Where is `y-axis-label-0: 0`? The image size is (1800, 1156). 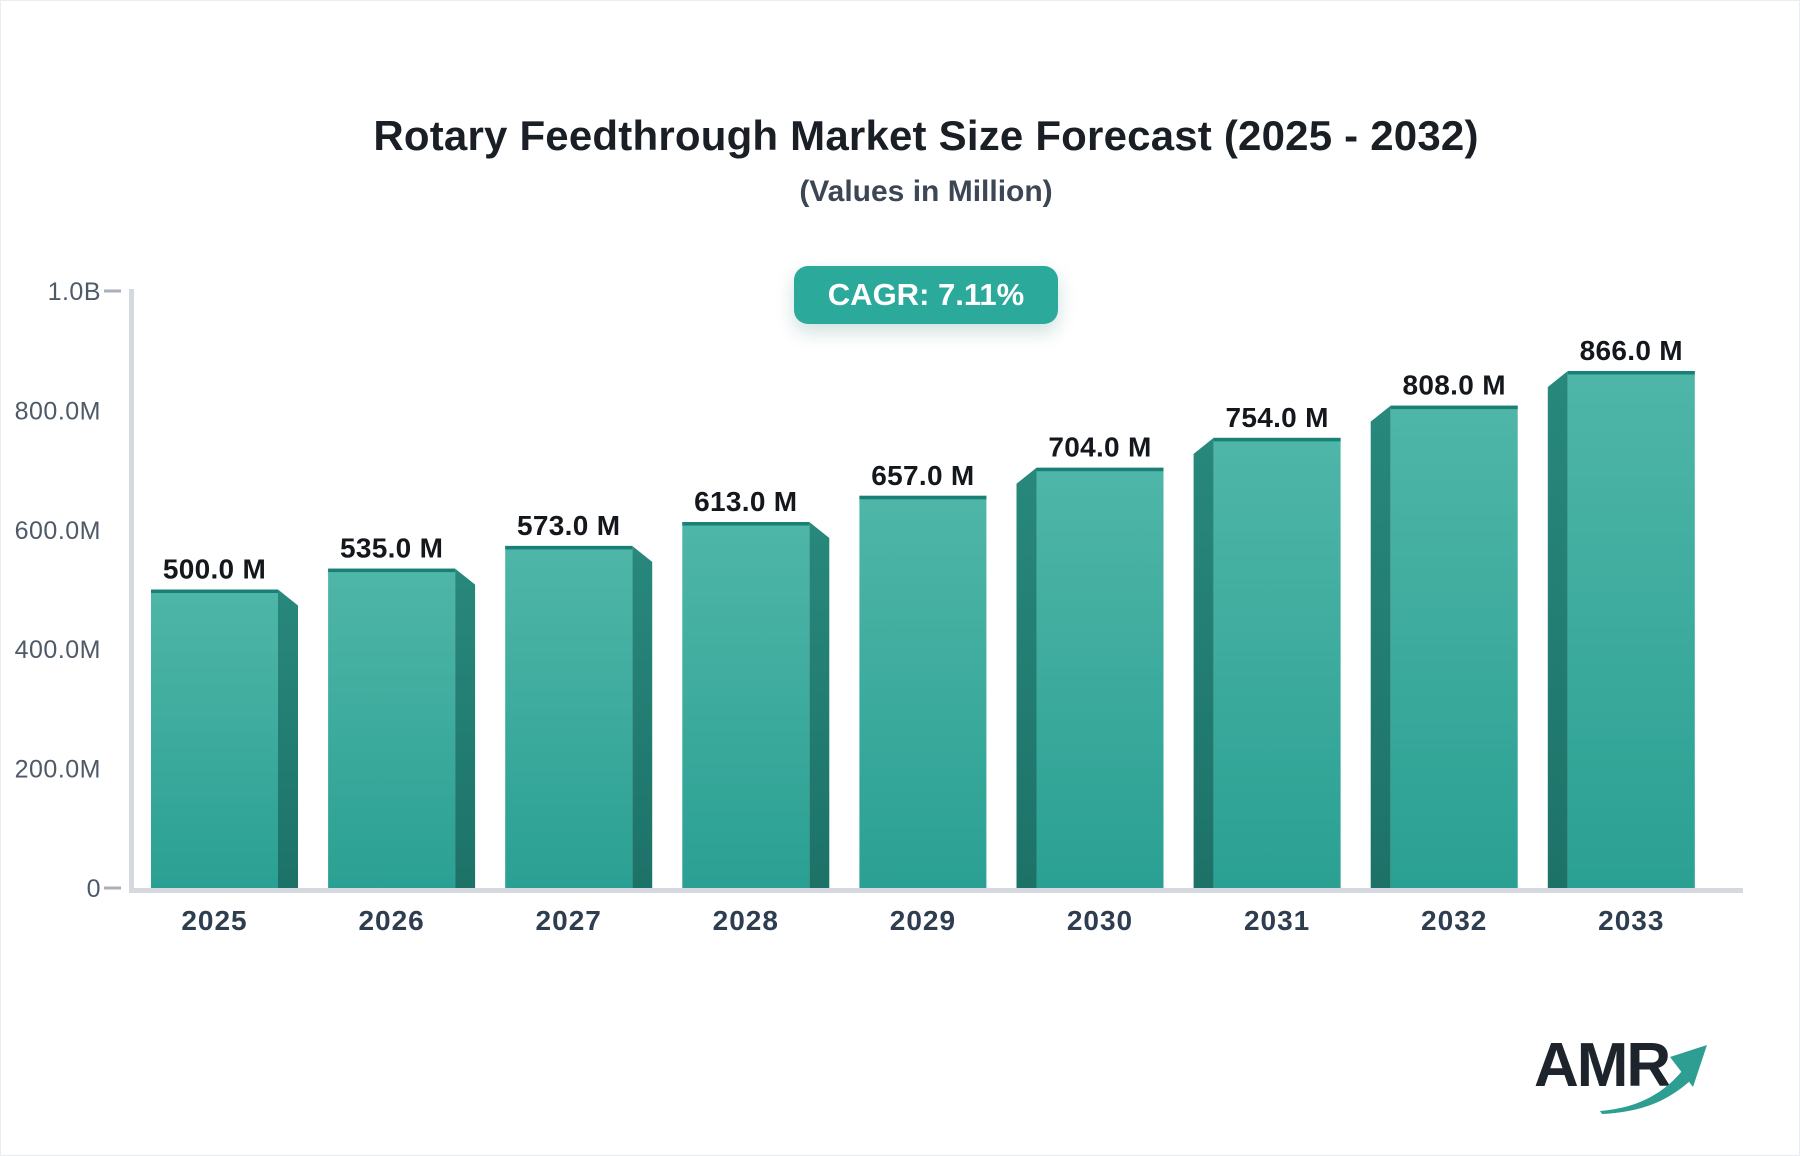
y-axis-label-0: 0 is located at coordinates (94, 889).